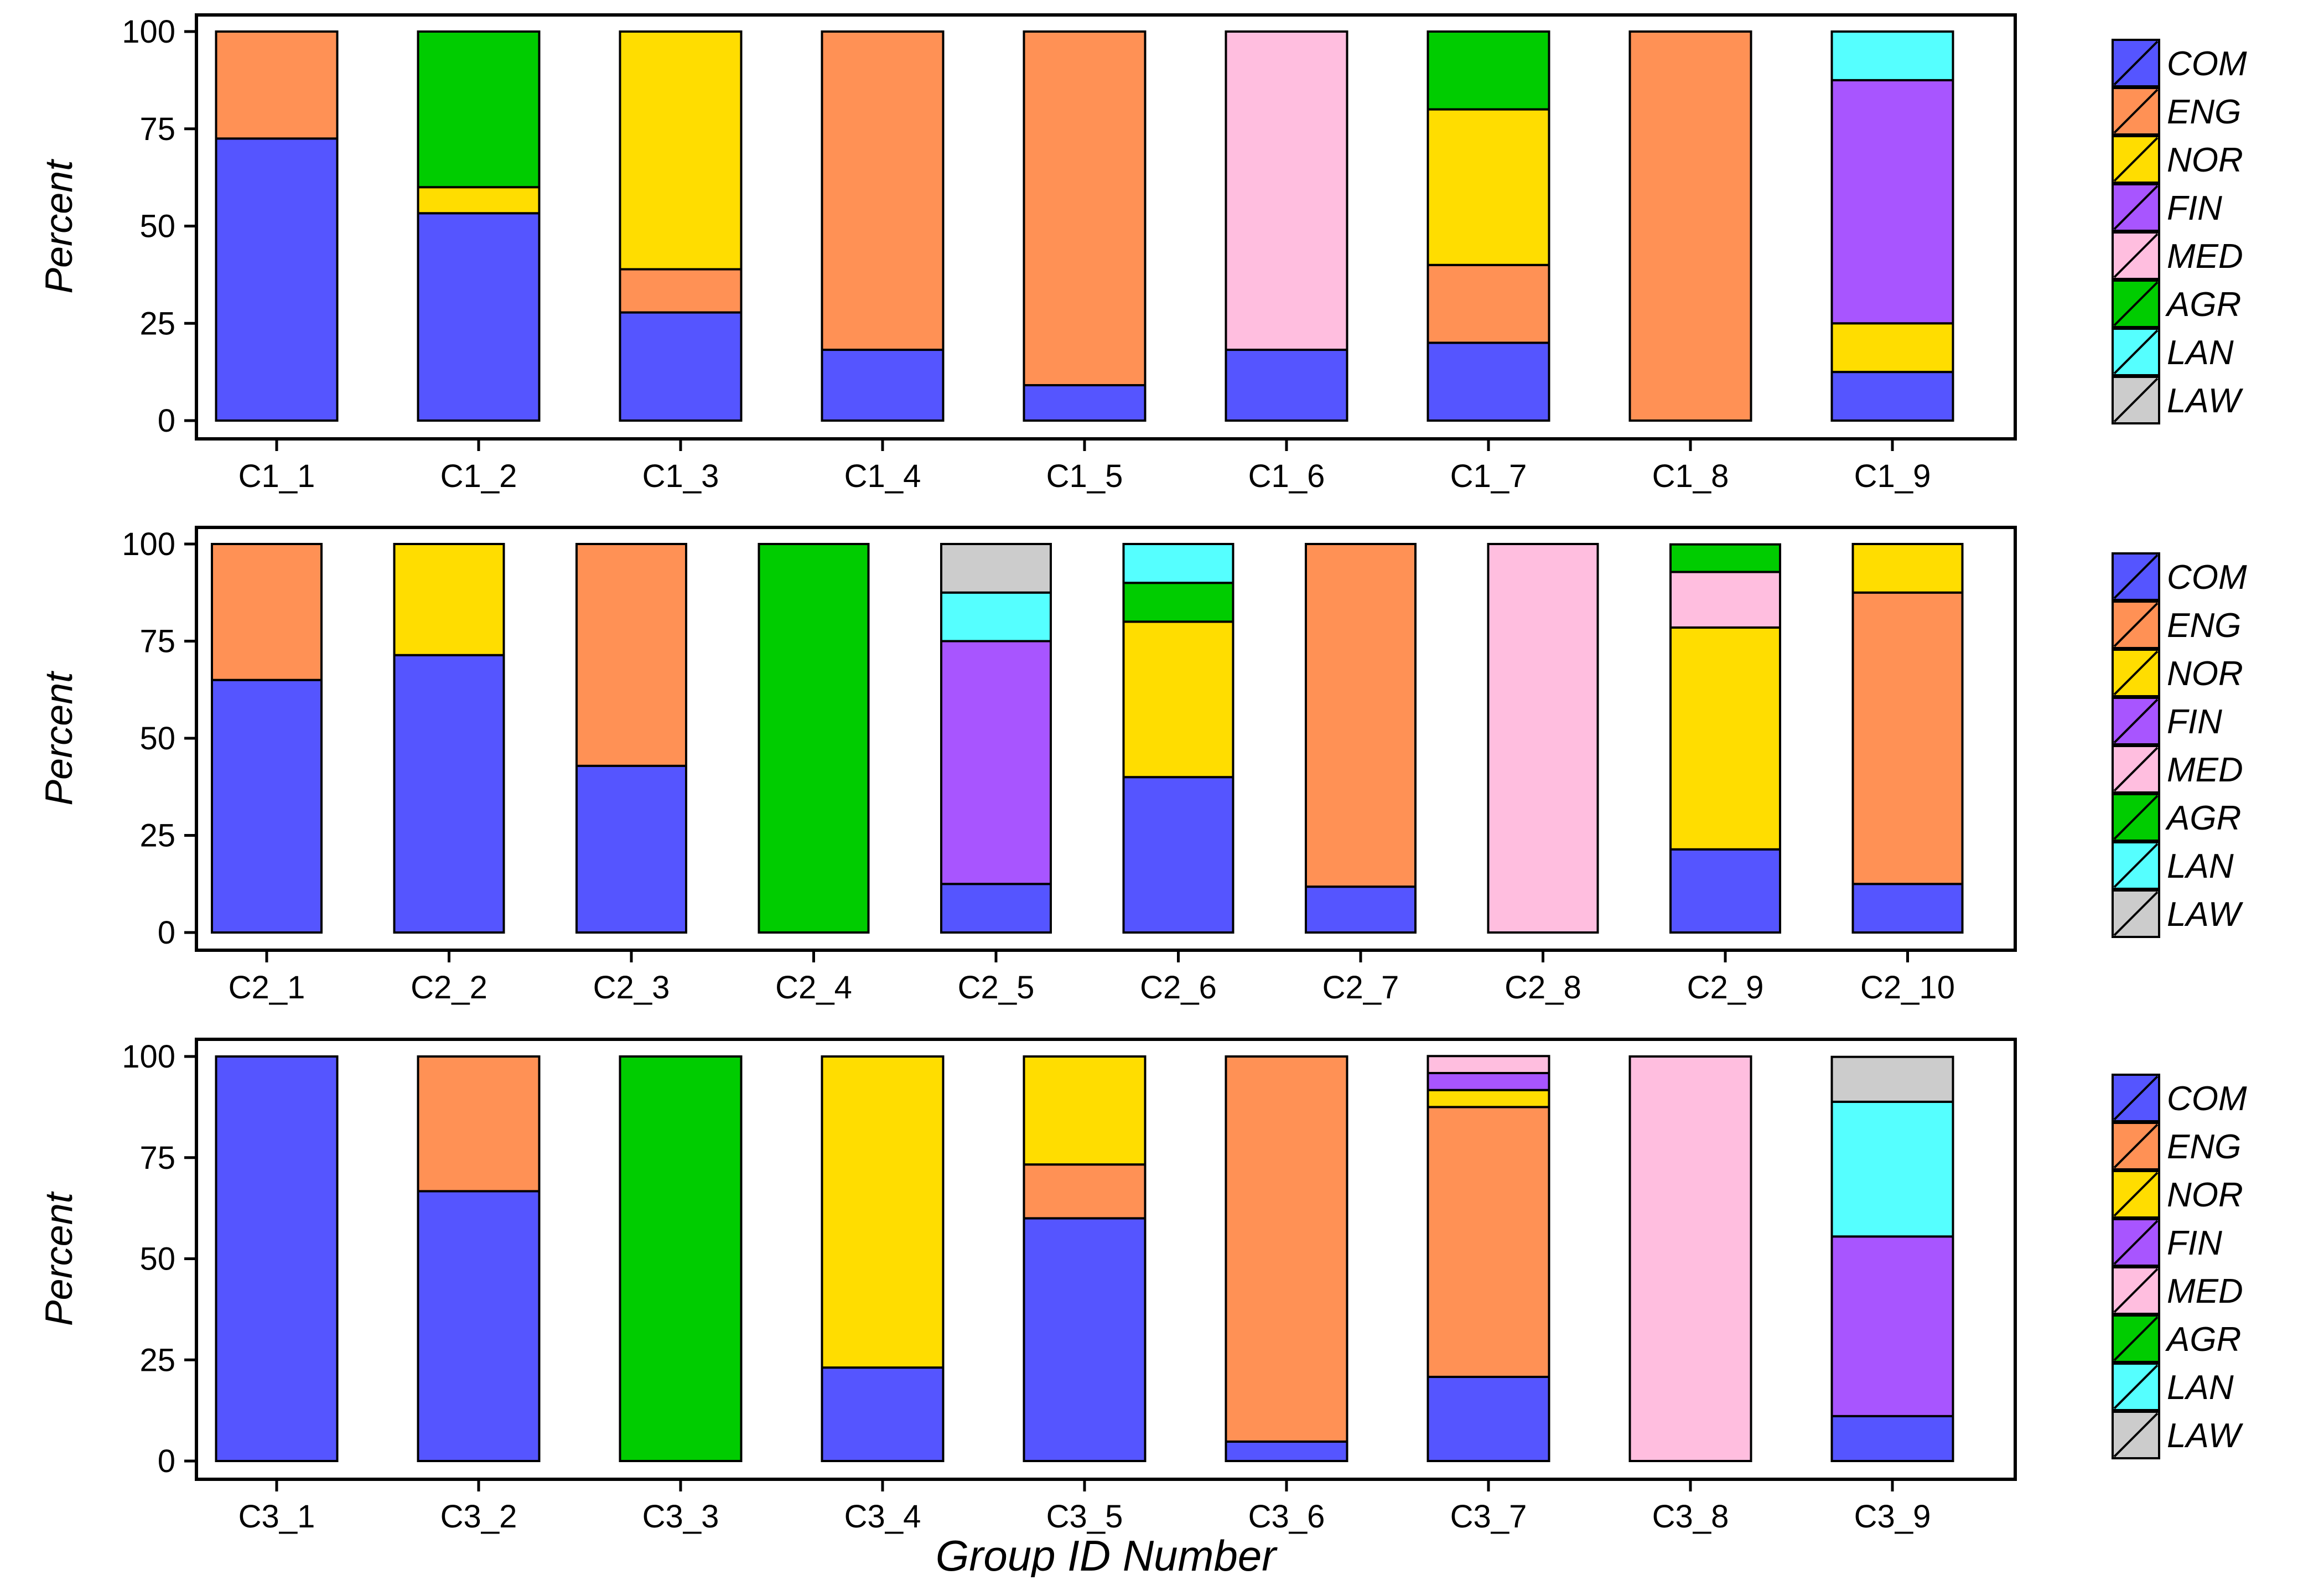  Describe the element at coordinates (1892, 476) in the screenshot. I see `x-tick-label: C1_9` at that location.